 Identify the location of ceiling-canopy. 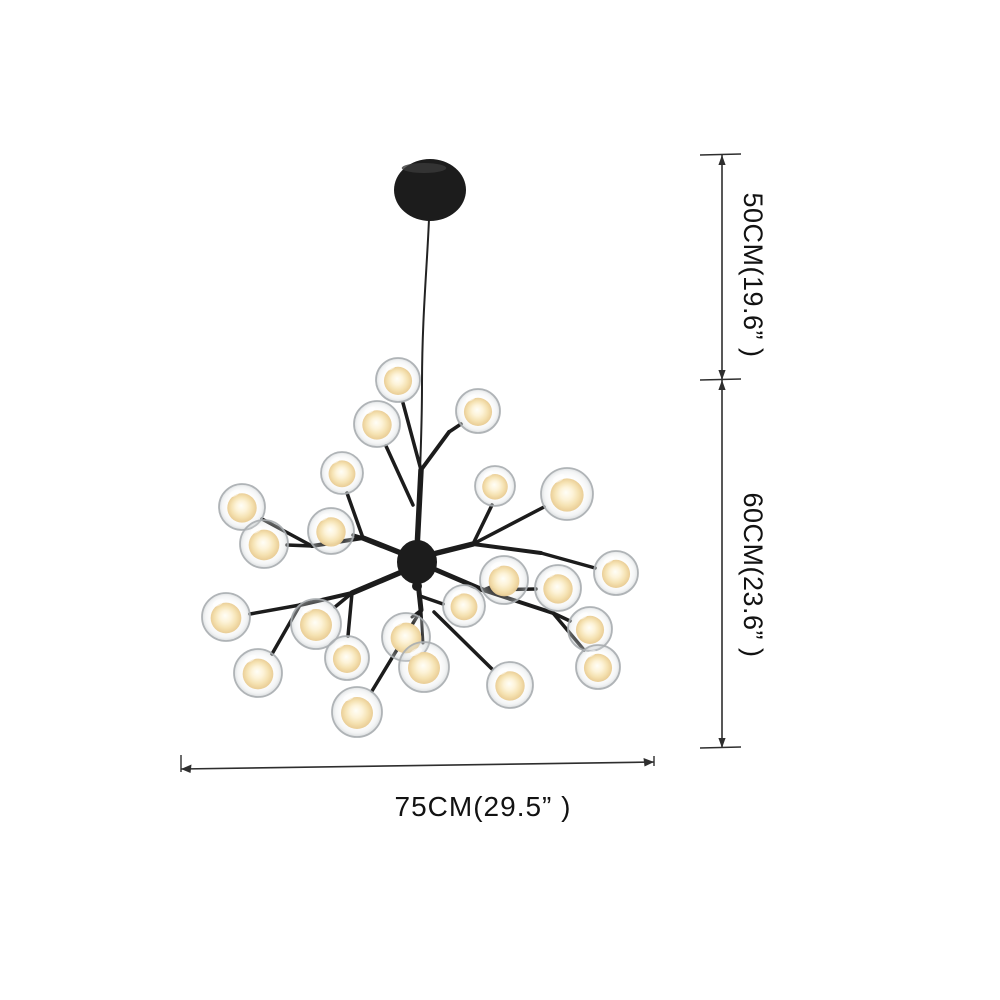
(430, 190).